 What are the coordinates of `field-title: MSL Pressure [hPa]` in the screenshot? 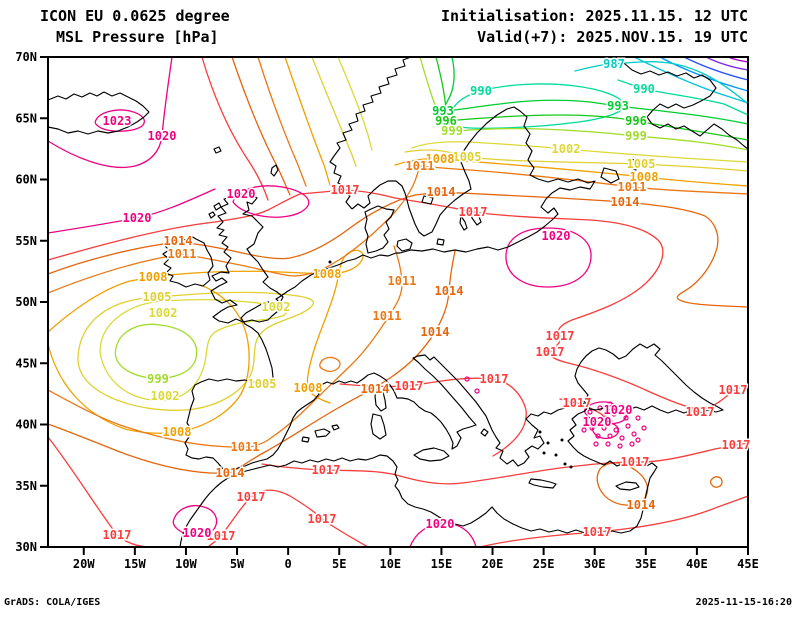 It's located at (137, 37).